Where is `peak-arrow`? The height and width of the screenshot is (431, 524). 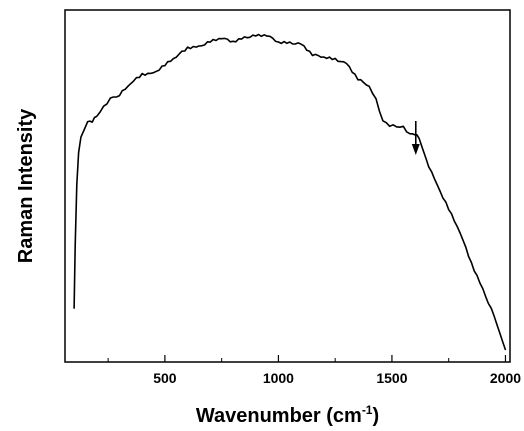 peak-arrow is located at coordinates (415, 138).